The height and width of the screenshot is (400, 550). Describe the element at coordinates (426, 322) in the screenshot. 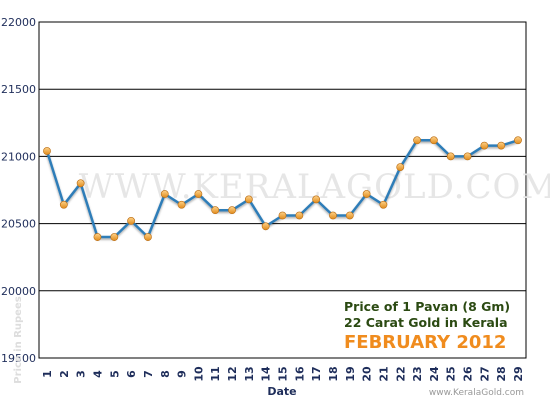

I see `caption-line-2: 22 Carat Gold in Kerala` at that location.